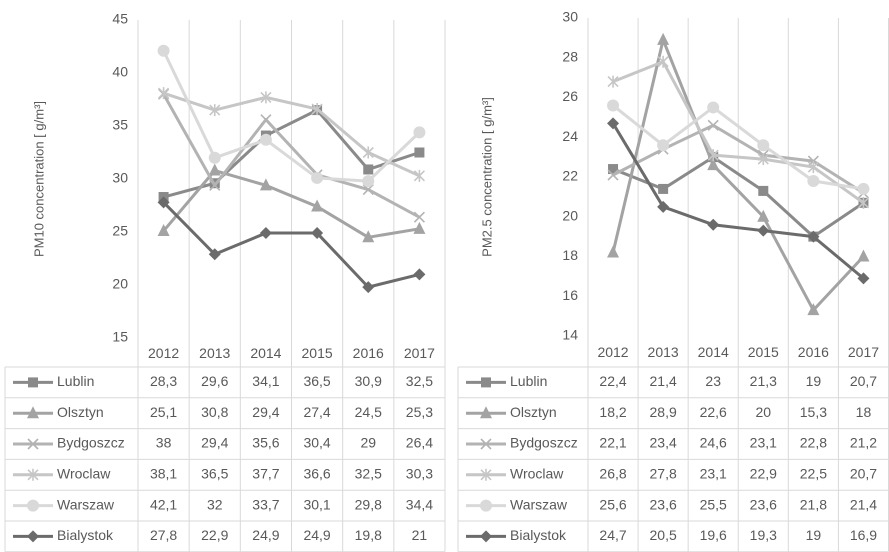  What do you see at coordinates (368, 353) in the screenshot?
I see `x-tick-label: 2016` at bounding box center [368, 353].